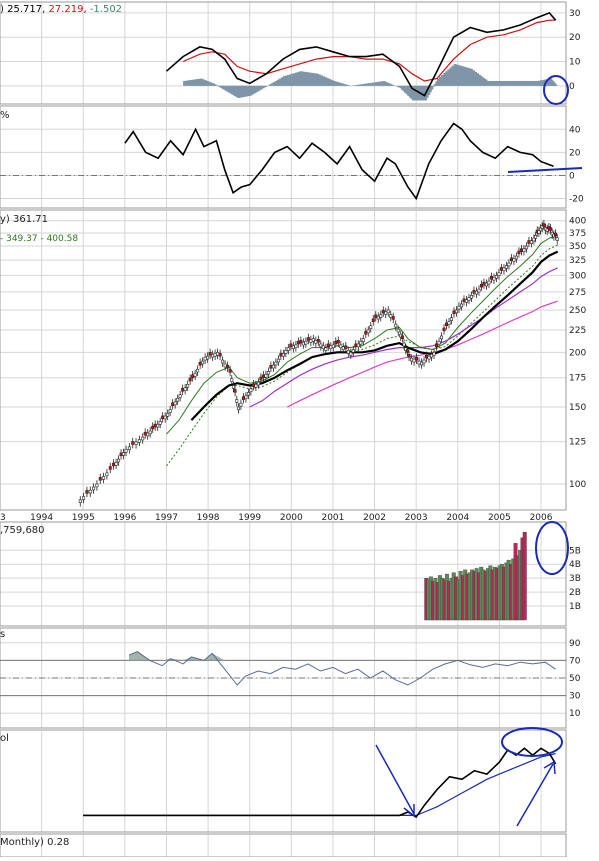 This screenshot has width=599, height=861. Describe the element at coordinates (525, 576) in the screenshot. I see `volume-bar` at that location.